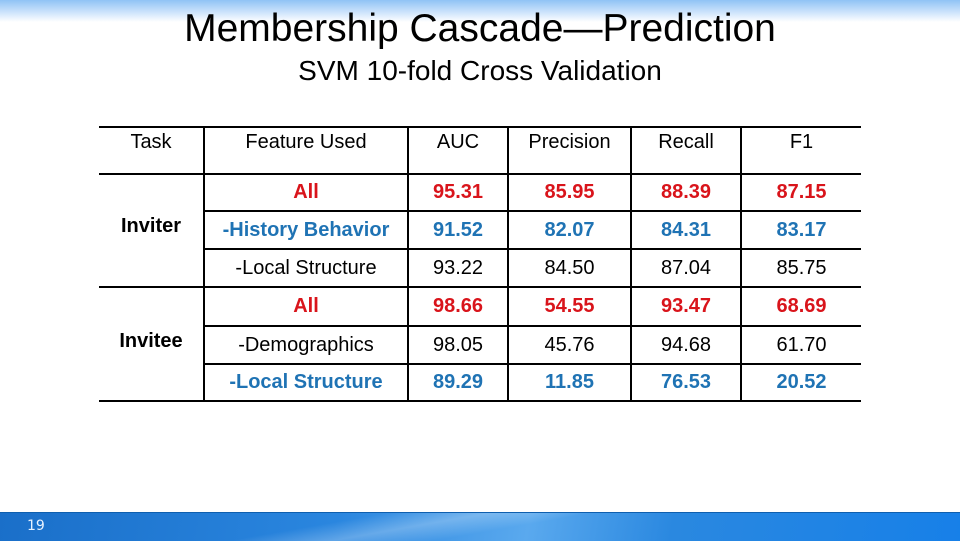 This screenshot has width=960, height=541. What do you see at coordinates (801, 344) in the screenshot?
I see `f1-cell: 61.70` at bounding box center [801, 344].